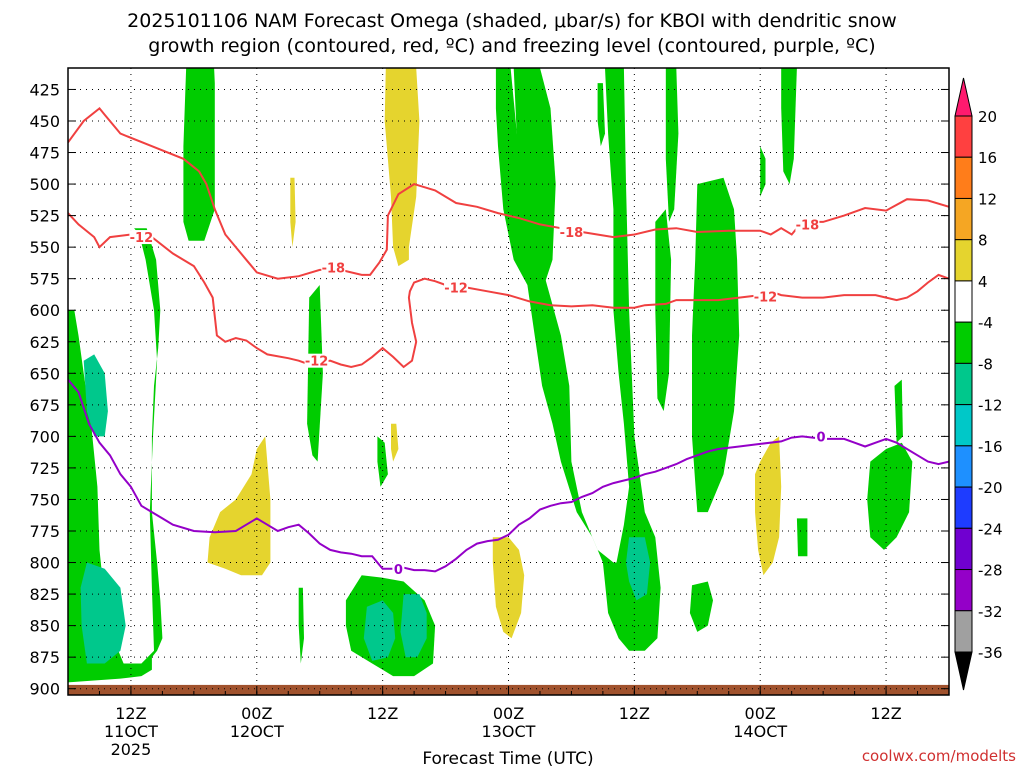 Image resolution: width=1024 pixels, height=768 pixels. What do you see at coordinates (507, 758) in the screenshot?
I see `x-axis-title: Forecast Time (UTC)` at bounding box center [507, 758].